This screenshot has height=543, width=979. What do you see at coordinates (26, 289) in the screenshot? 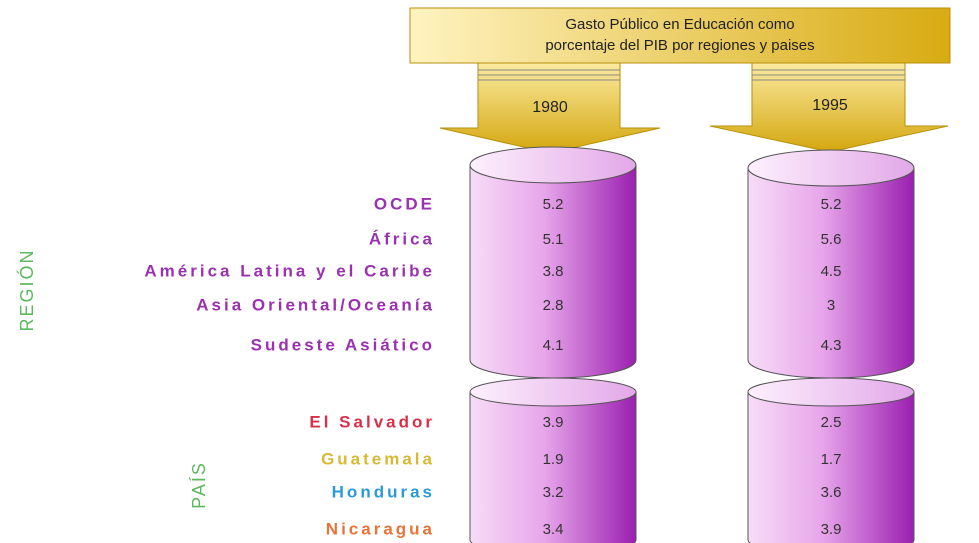
I see `group-label: REGIÓN` at bounding box center [26, 289].